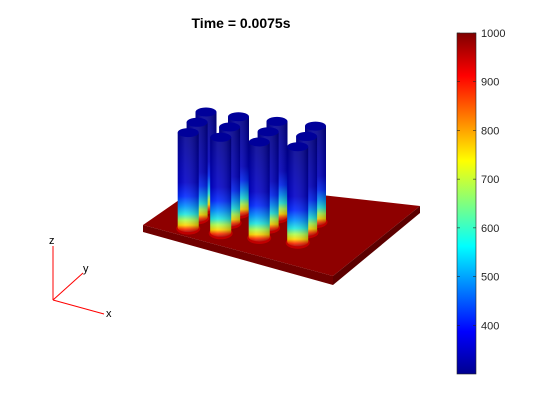 Image resolution: width=545 pixels, height=419 pixels. Describe the element at coordinates (68, 286) in the screenshot. I see `triad-y-axis` at that location.